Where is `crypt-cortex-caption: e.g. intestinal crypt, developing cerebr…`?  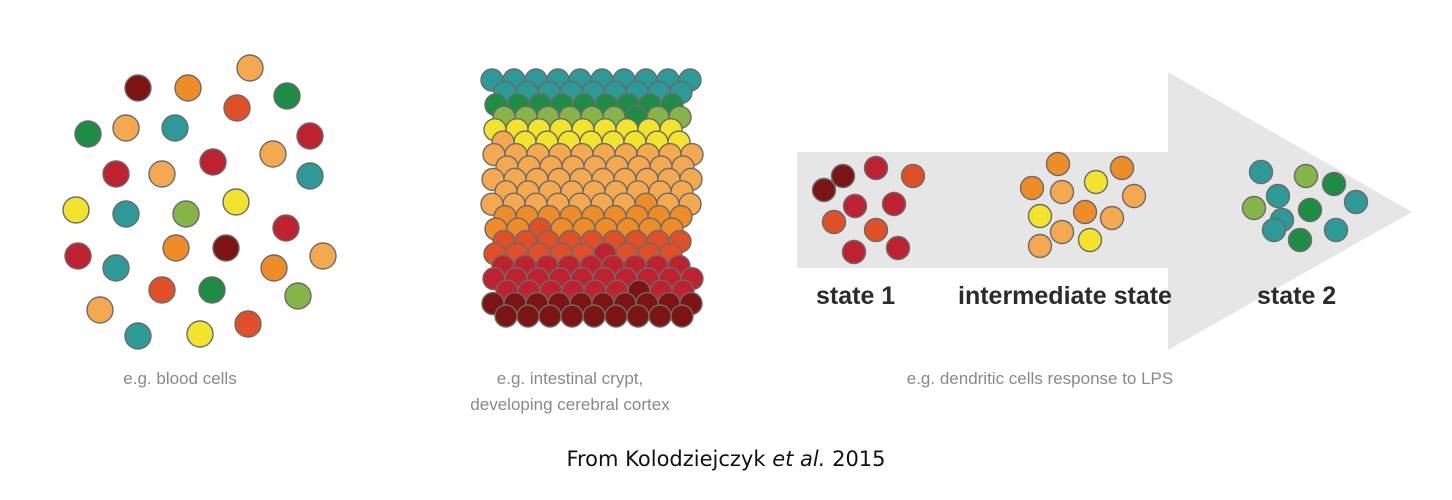 crypt-cortex-caption: e.g. intestinal crypt, developing cerebr… is located at coordinates (570, 392).